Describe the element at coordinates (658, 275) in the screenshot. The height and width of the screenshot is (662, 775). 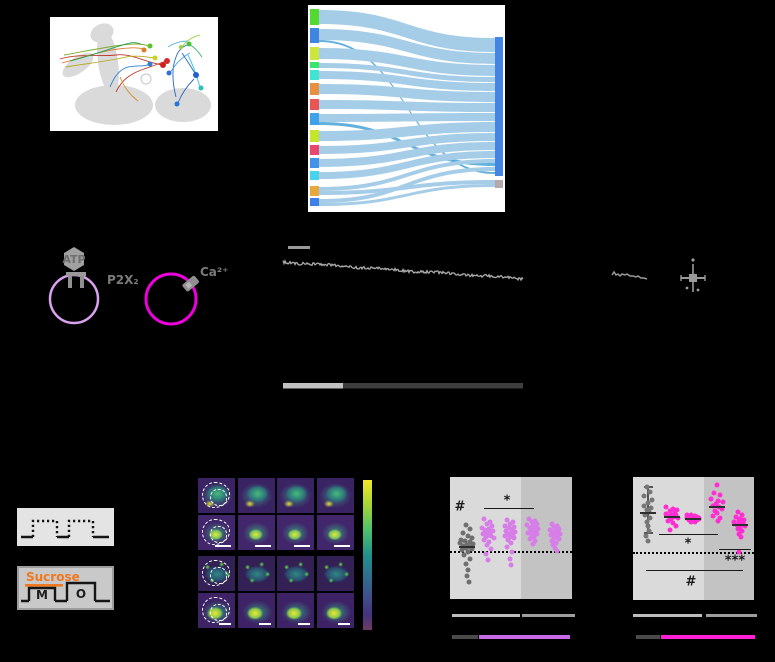
I see `mini-plots` at that location.